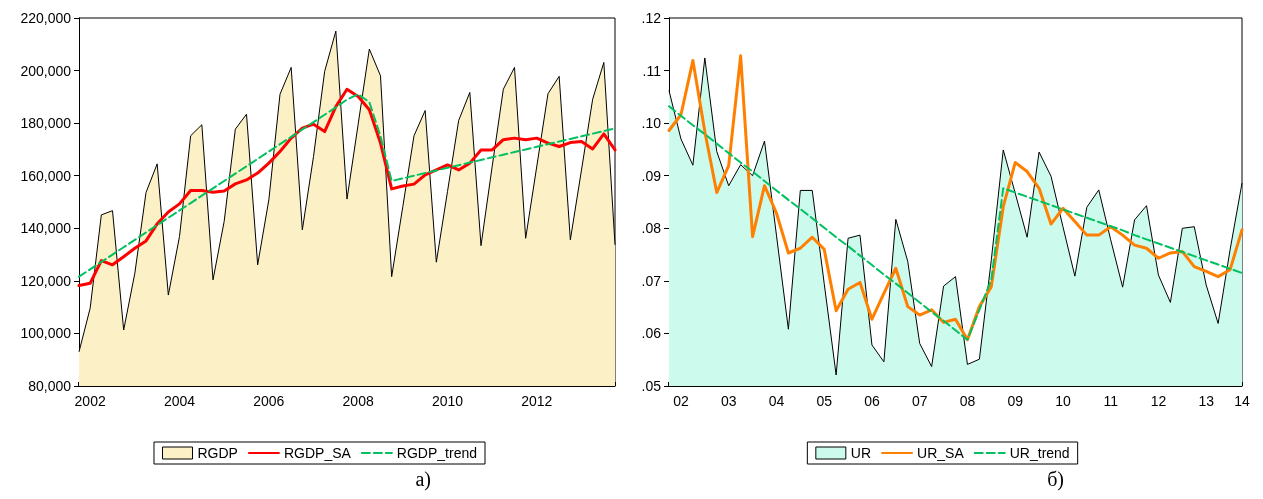  I want to click on x-tick-label: 04, so click(776, 401).